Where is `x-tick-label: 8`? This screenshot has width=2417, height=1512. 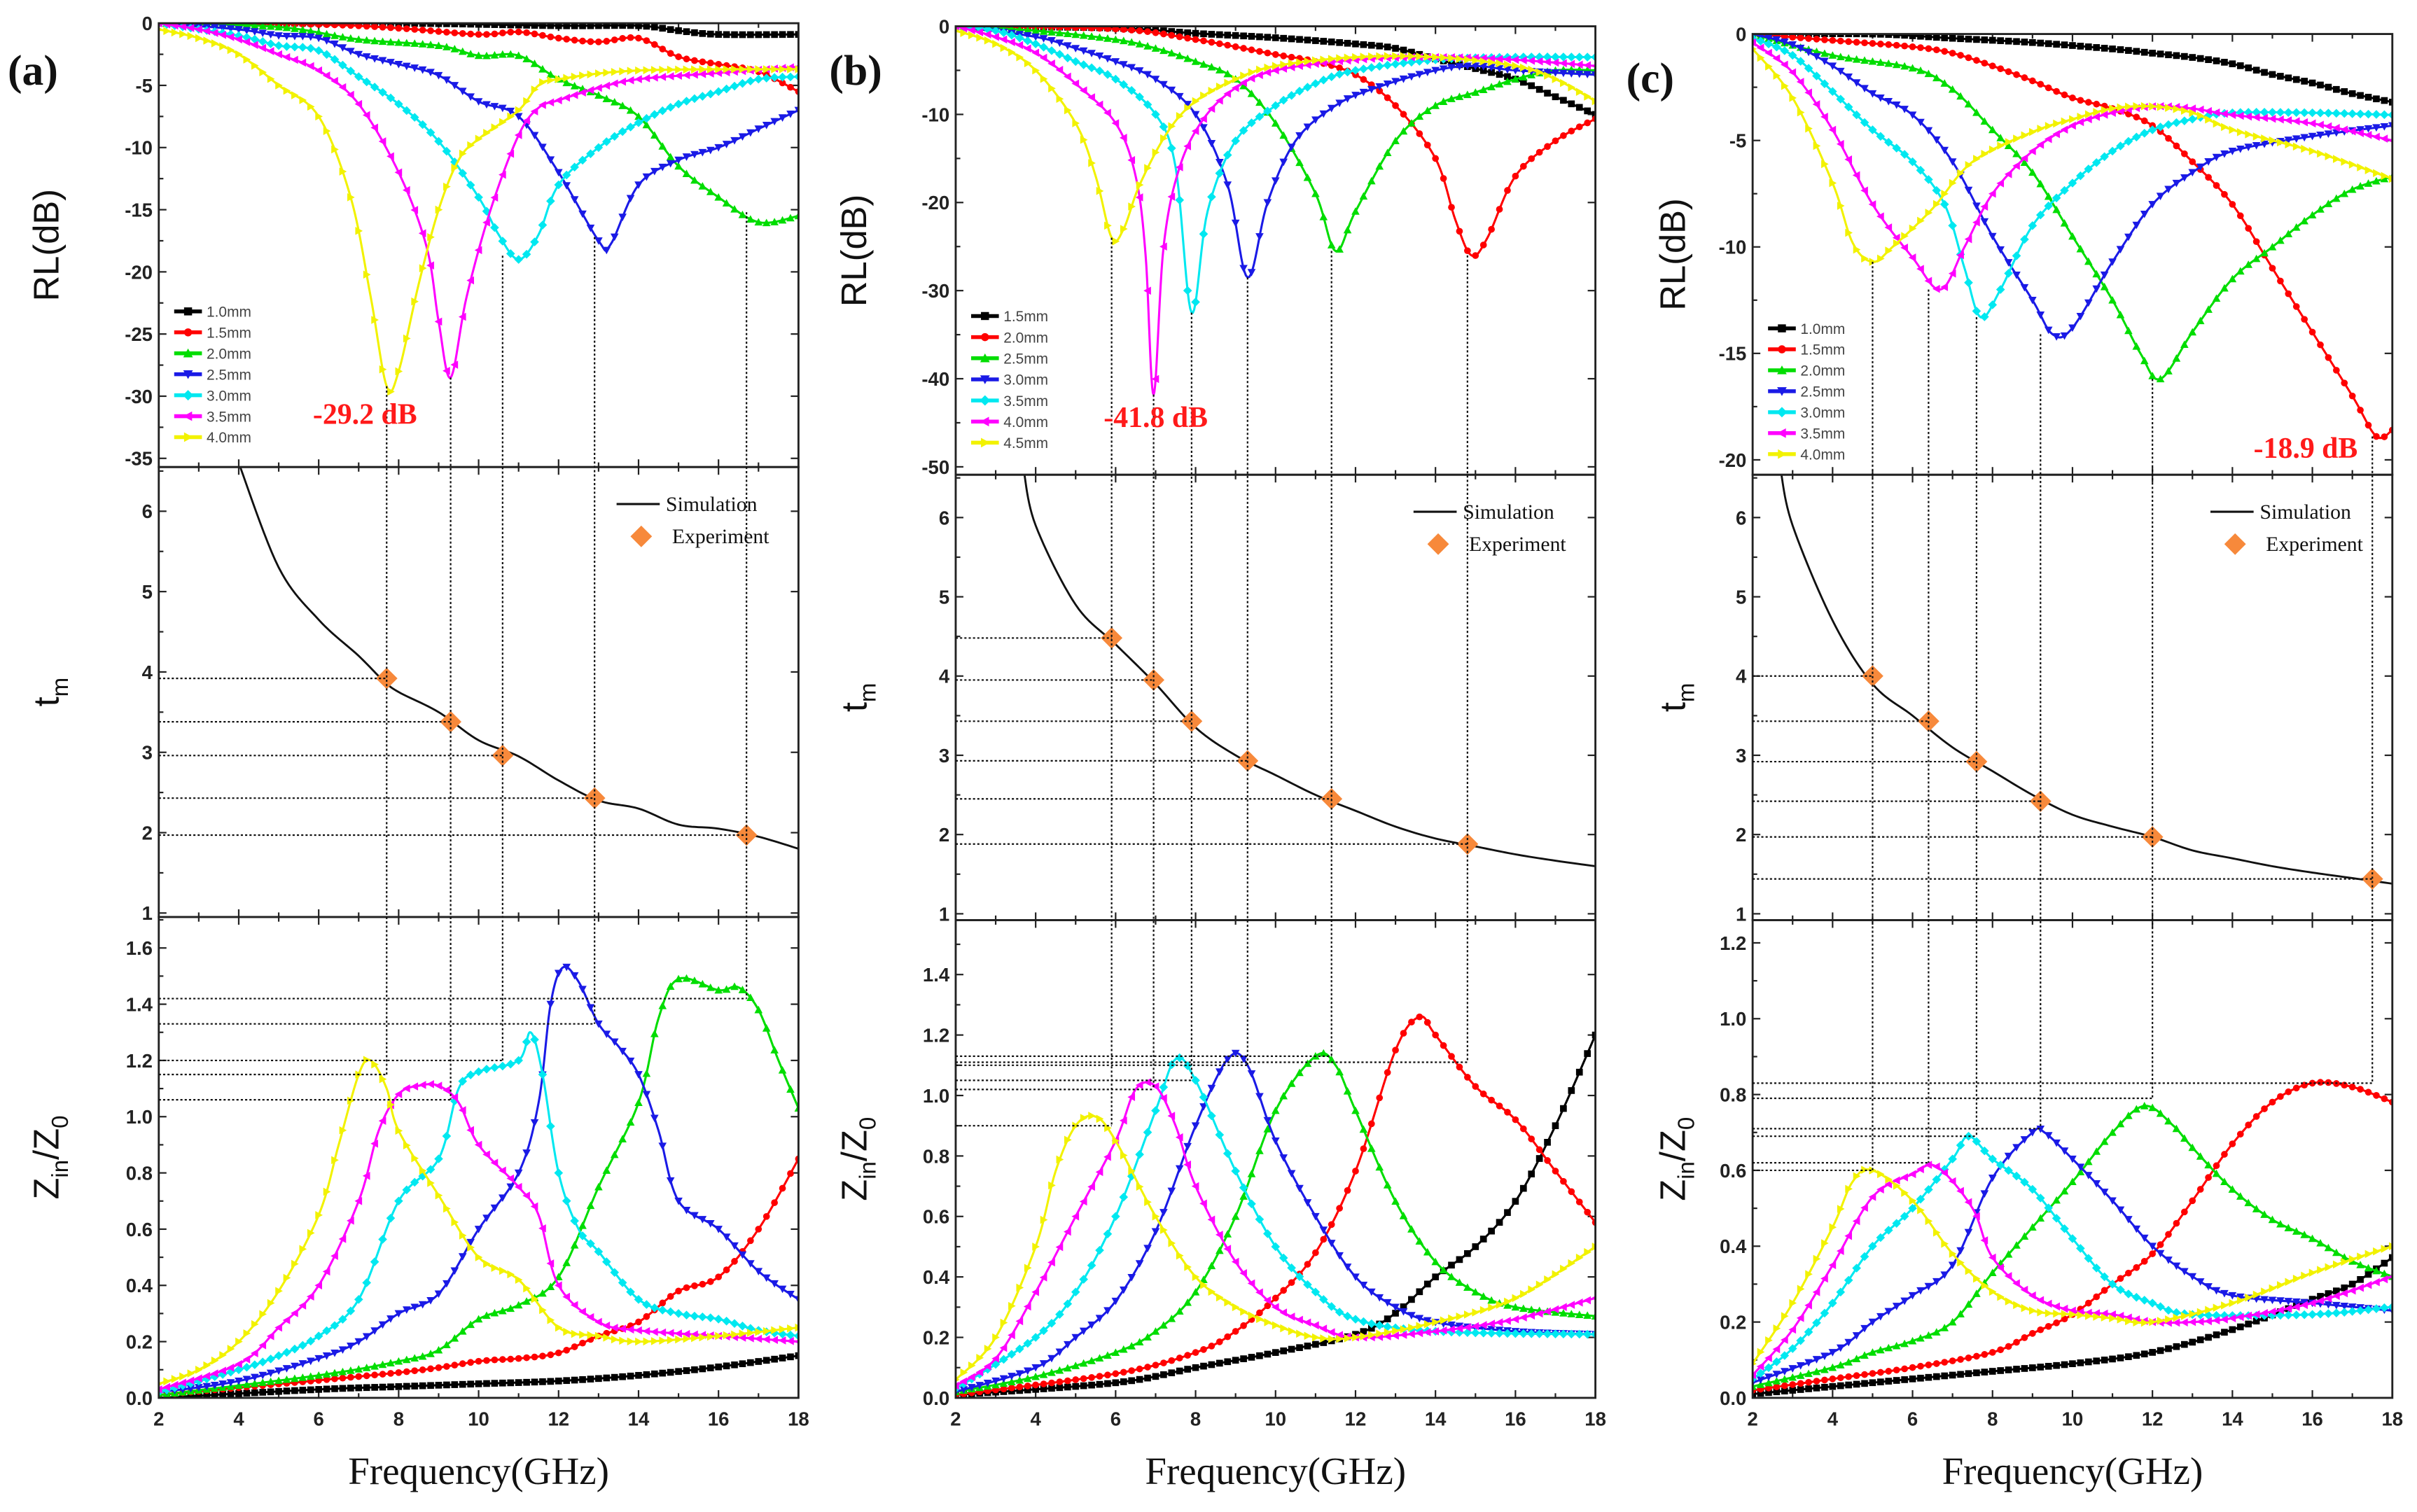
x-tick-label: 8 is located at coordinates (1992, 1419).